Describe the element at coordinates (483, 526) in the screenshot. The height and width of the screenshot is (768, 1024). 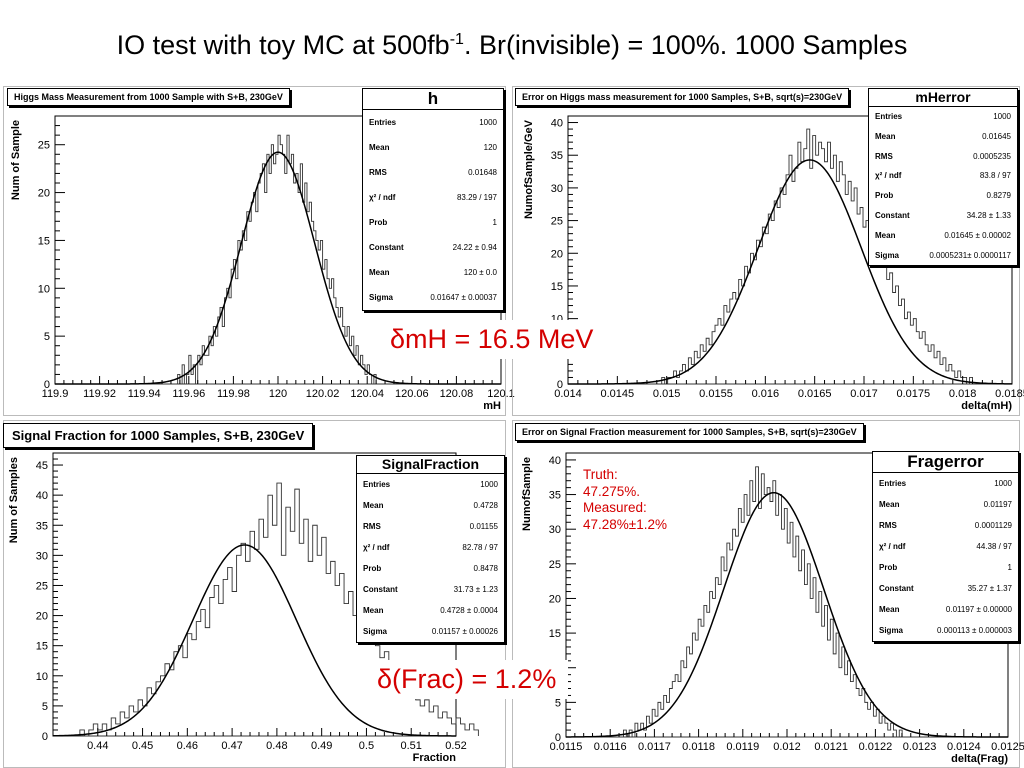
I see `stats-value: 0.01155` at that location.